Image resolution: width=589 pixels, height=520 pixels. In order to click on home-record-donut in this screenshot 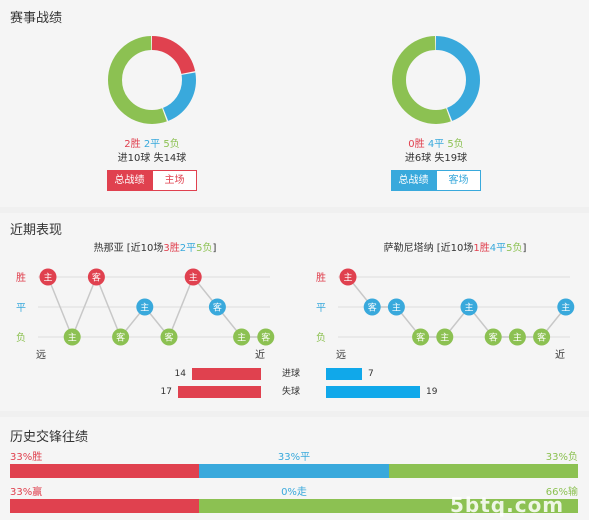, I will do `click(152, 80)`.